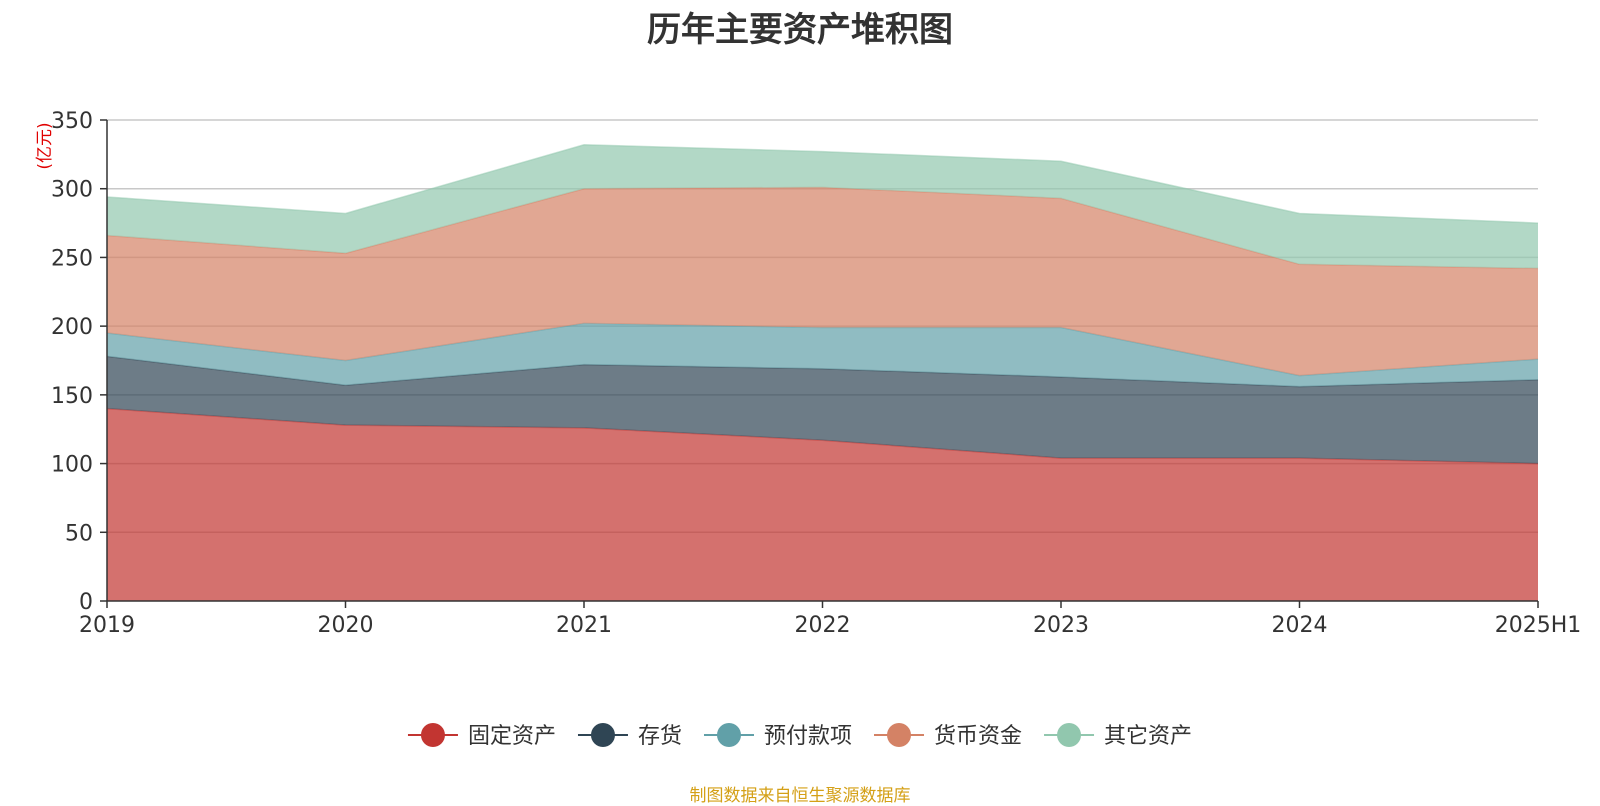 The image size is (1600, 806). Describe the element at coordinates (72, 258) in the screenshot. I see `y-tick-label: 250` at that location.